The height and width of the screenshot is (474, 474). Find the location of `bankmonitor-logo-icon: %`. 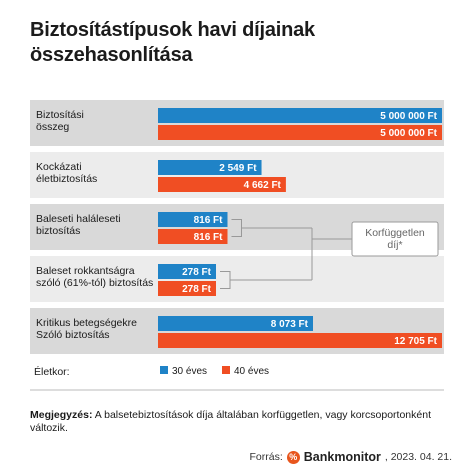

bankmonitor-logo-icon: % is located at coordinates (293, 457).